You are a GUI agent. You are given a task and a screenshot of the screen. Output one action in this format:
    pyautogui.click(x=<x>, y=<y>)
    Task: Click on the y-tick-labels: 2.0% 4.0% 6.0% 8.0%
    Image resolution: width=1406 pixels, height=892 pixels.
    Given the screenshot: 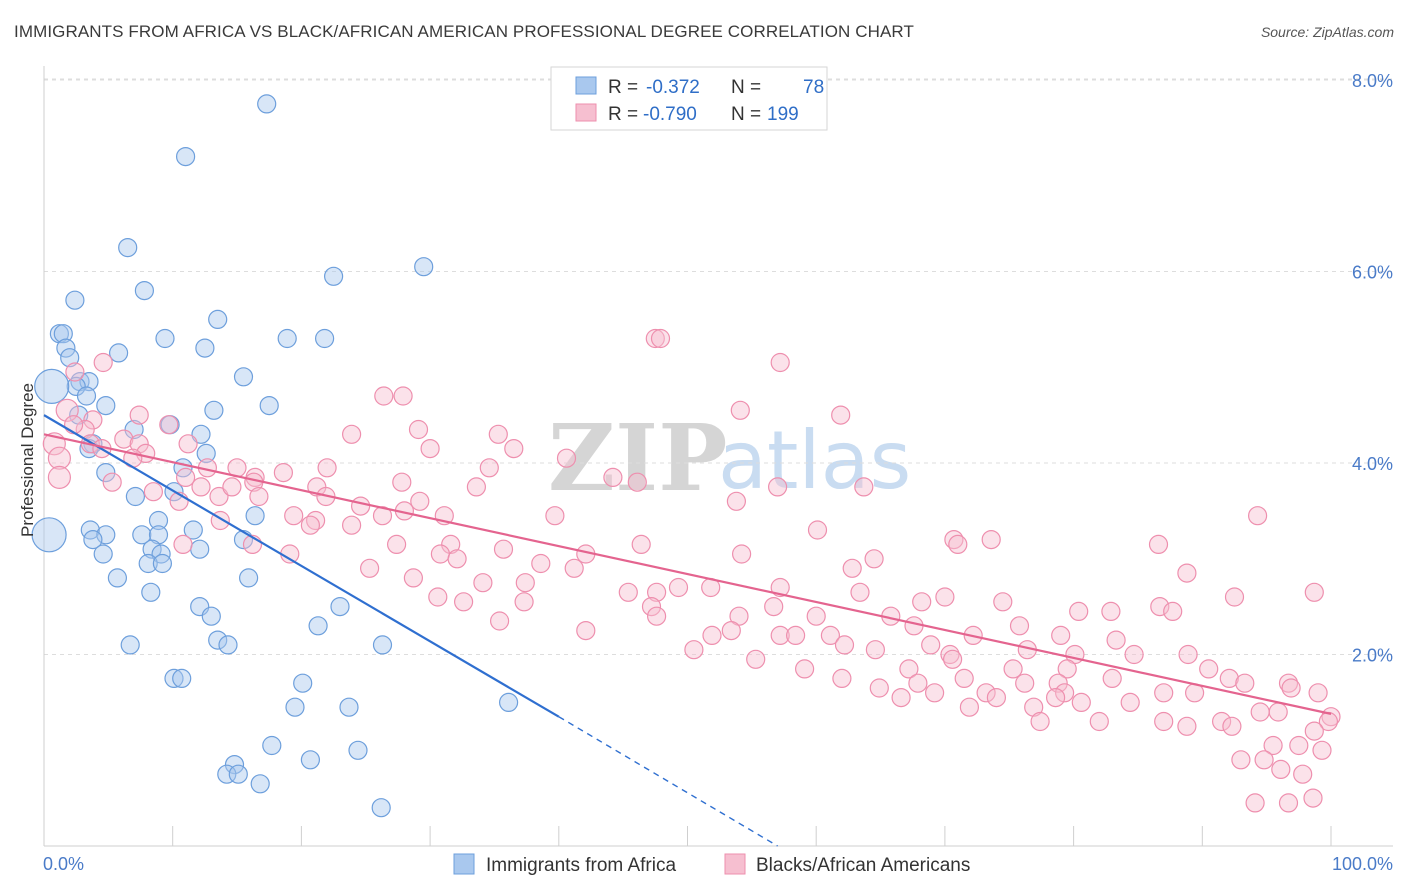 What is the action you would take?
    pyautogui.click(x=1372, y=368)
    